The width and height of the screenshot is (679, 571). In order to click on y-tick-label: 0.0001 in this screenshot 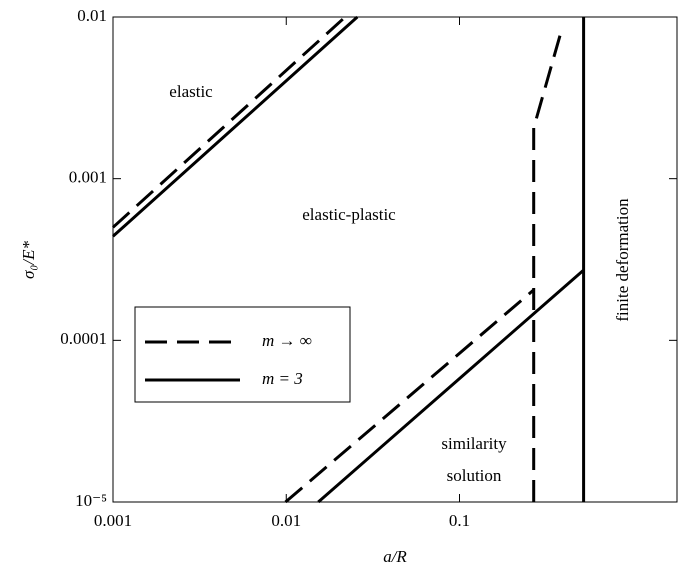, I will do `click(83, 338)`.